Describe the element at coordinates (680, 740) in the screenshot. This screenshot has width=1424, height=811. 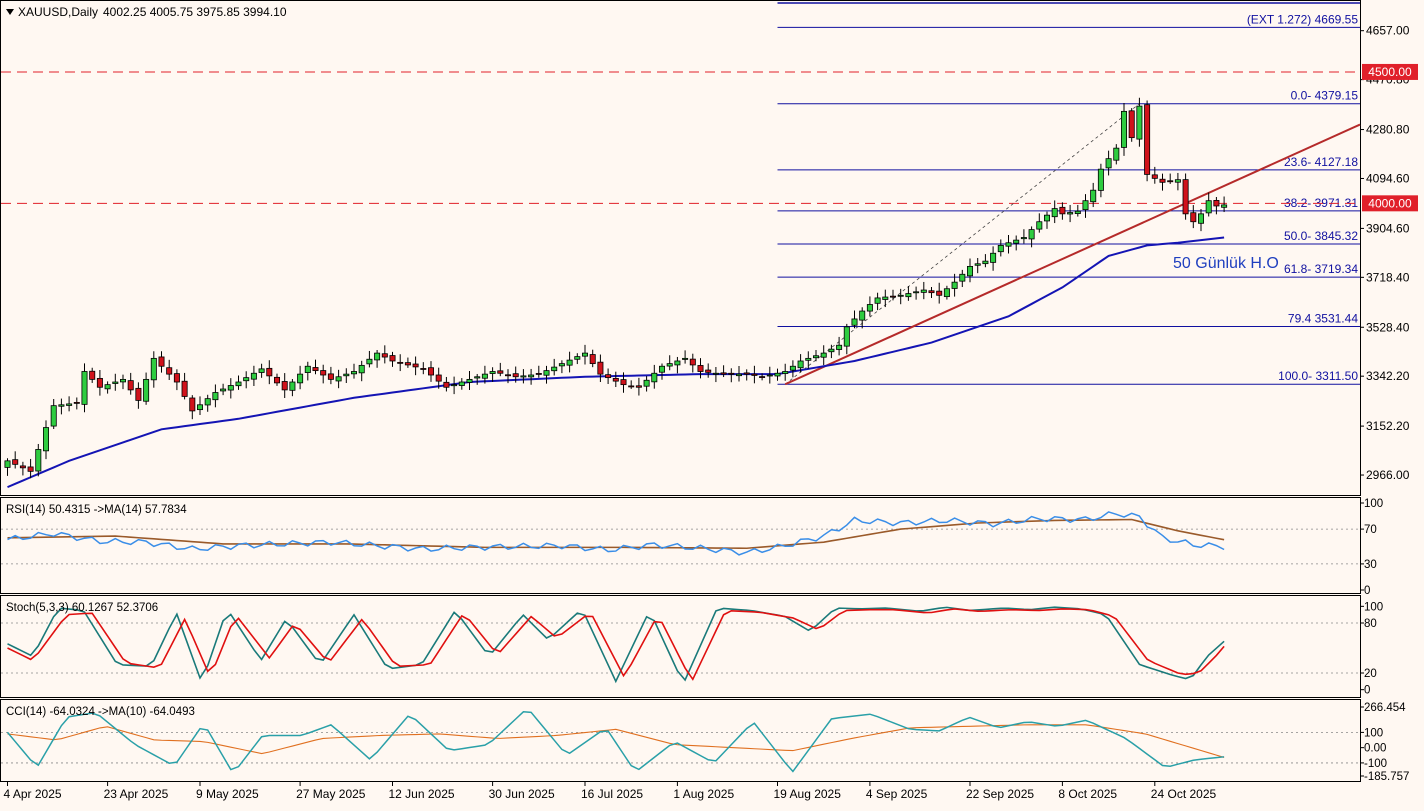
I see `cci-pane` at that location.